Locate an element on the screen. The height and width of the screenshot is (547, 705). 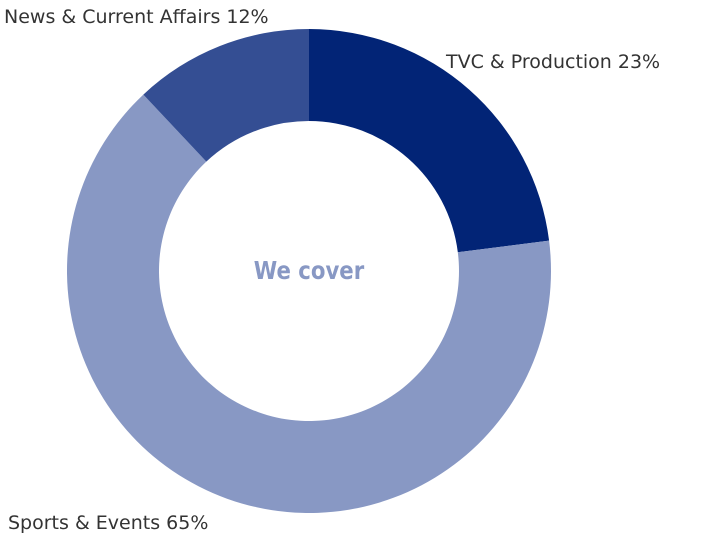
slice-label: Sports & Events 65% is located at coordinates (108, 523).